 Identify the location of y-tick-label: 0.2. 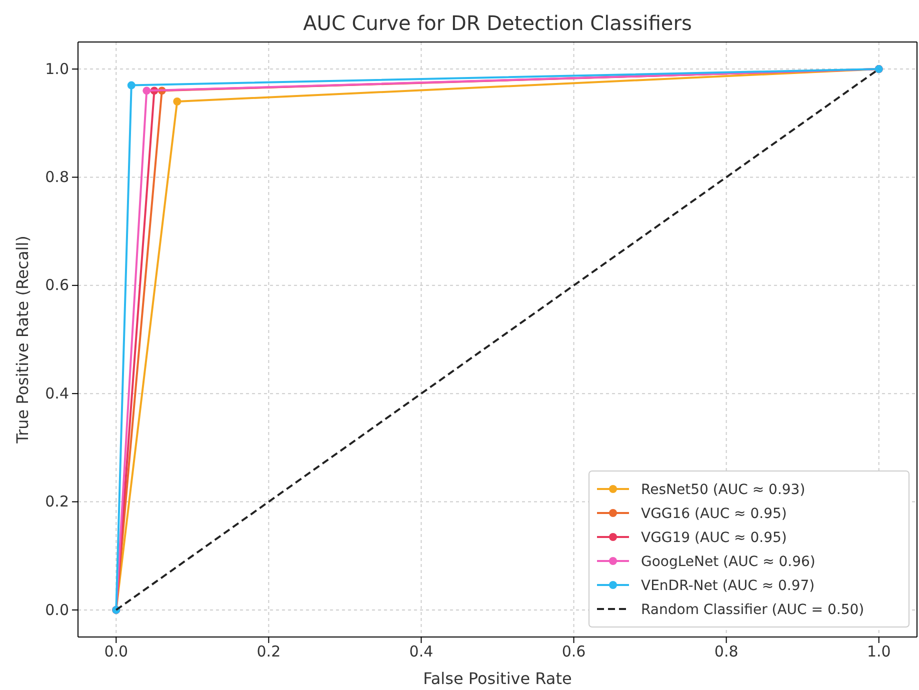
(57, 501).